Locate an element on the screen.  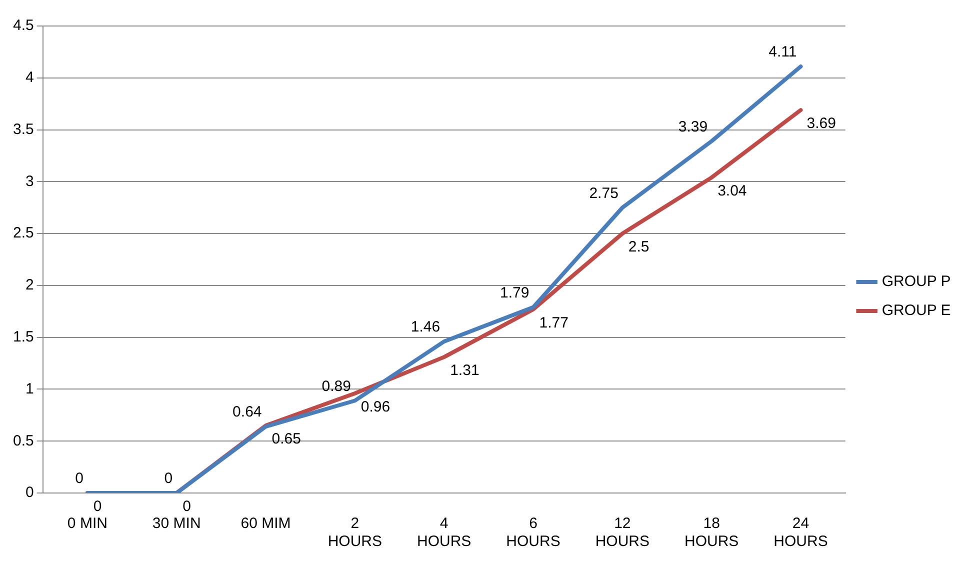
y-tick-label: 0 is located at coordinates (30, 493).